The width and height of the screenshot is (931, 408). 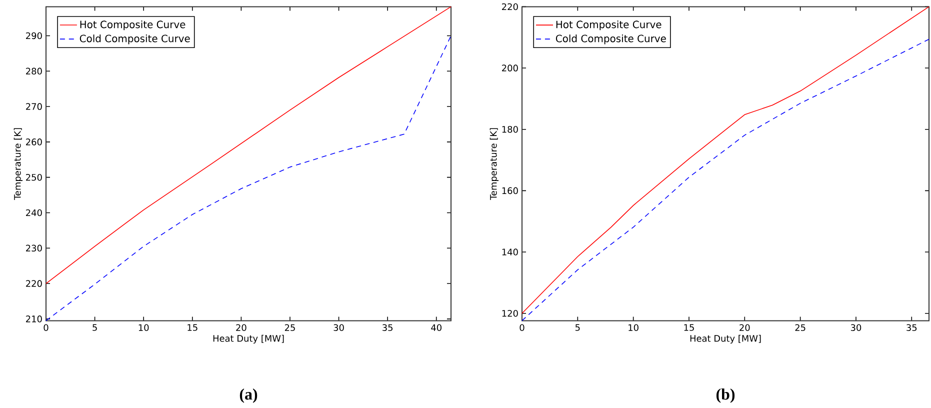 What do you see at coordinates (510, 129) in the screenshot?
I see `y-tick-label: 180` at bounding box center [510, 129].